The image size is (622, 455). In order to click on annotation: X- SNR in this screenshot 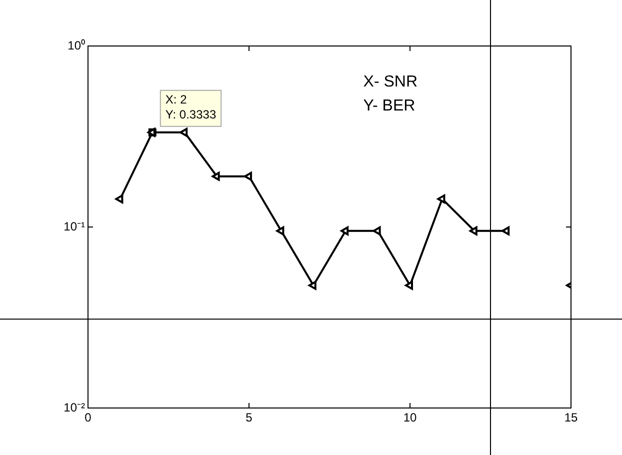, I will do `click(390, 81)`.